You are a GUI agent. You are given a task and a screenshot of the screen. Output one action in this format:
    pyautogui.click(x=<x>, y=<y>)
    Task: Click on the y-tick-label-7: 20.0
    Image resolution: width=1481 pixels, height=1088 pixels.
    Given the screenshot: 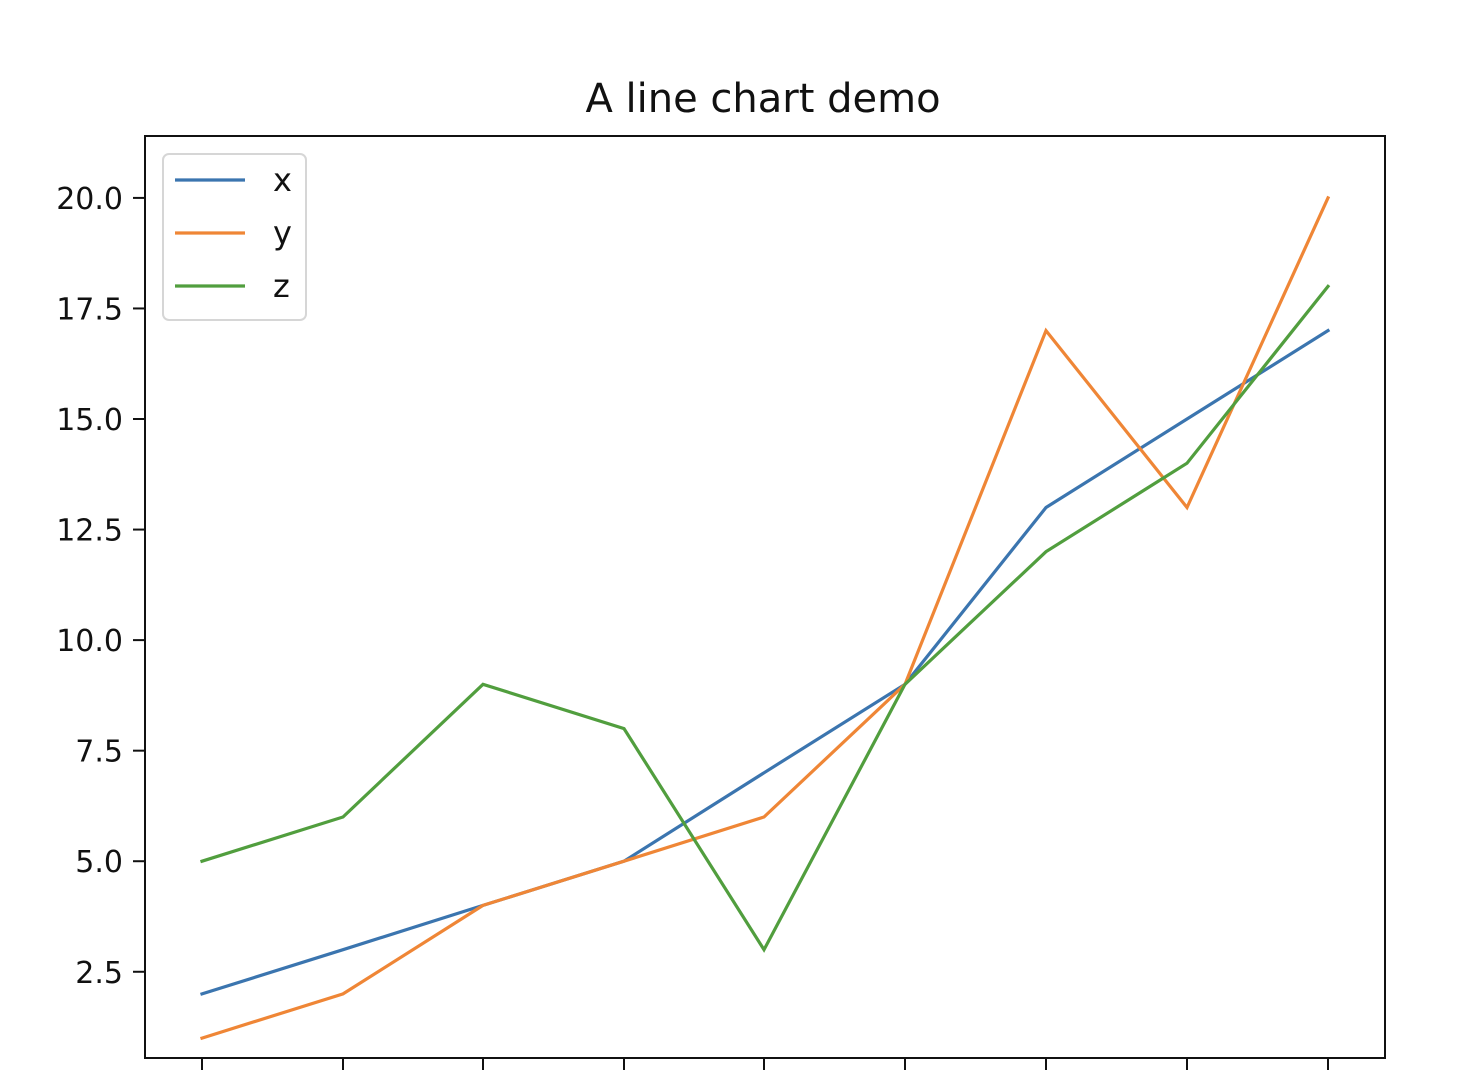 What is the action you would take?
    pyautogui.click(x=89, y=199)
    